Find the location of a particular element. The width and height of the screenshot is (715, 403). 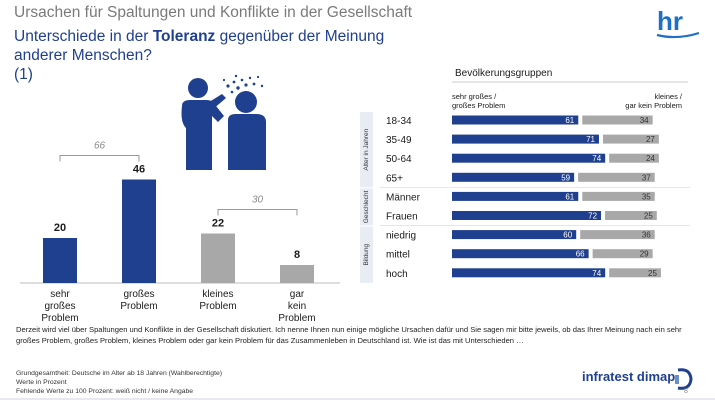

brand-name: infratest dimap is located at coordinates (629, 376).